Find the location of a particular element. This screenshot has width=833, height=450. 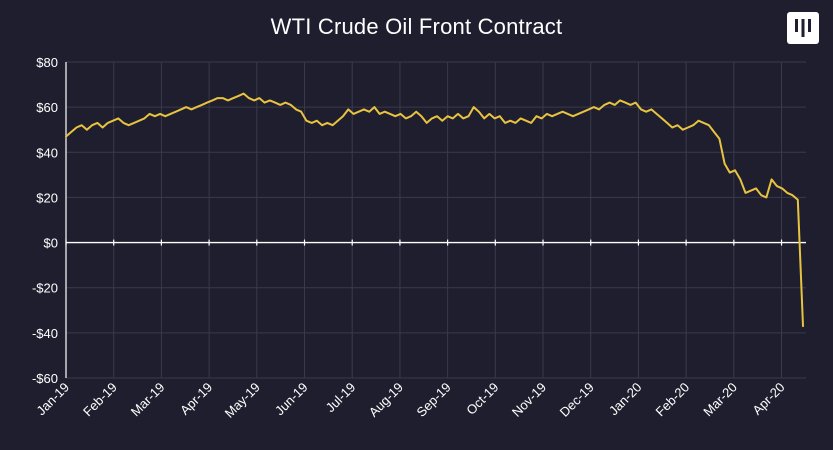

y-tick-label: $40 is located at coordinates (47, 152).